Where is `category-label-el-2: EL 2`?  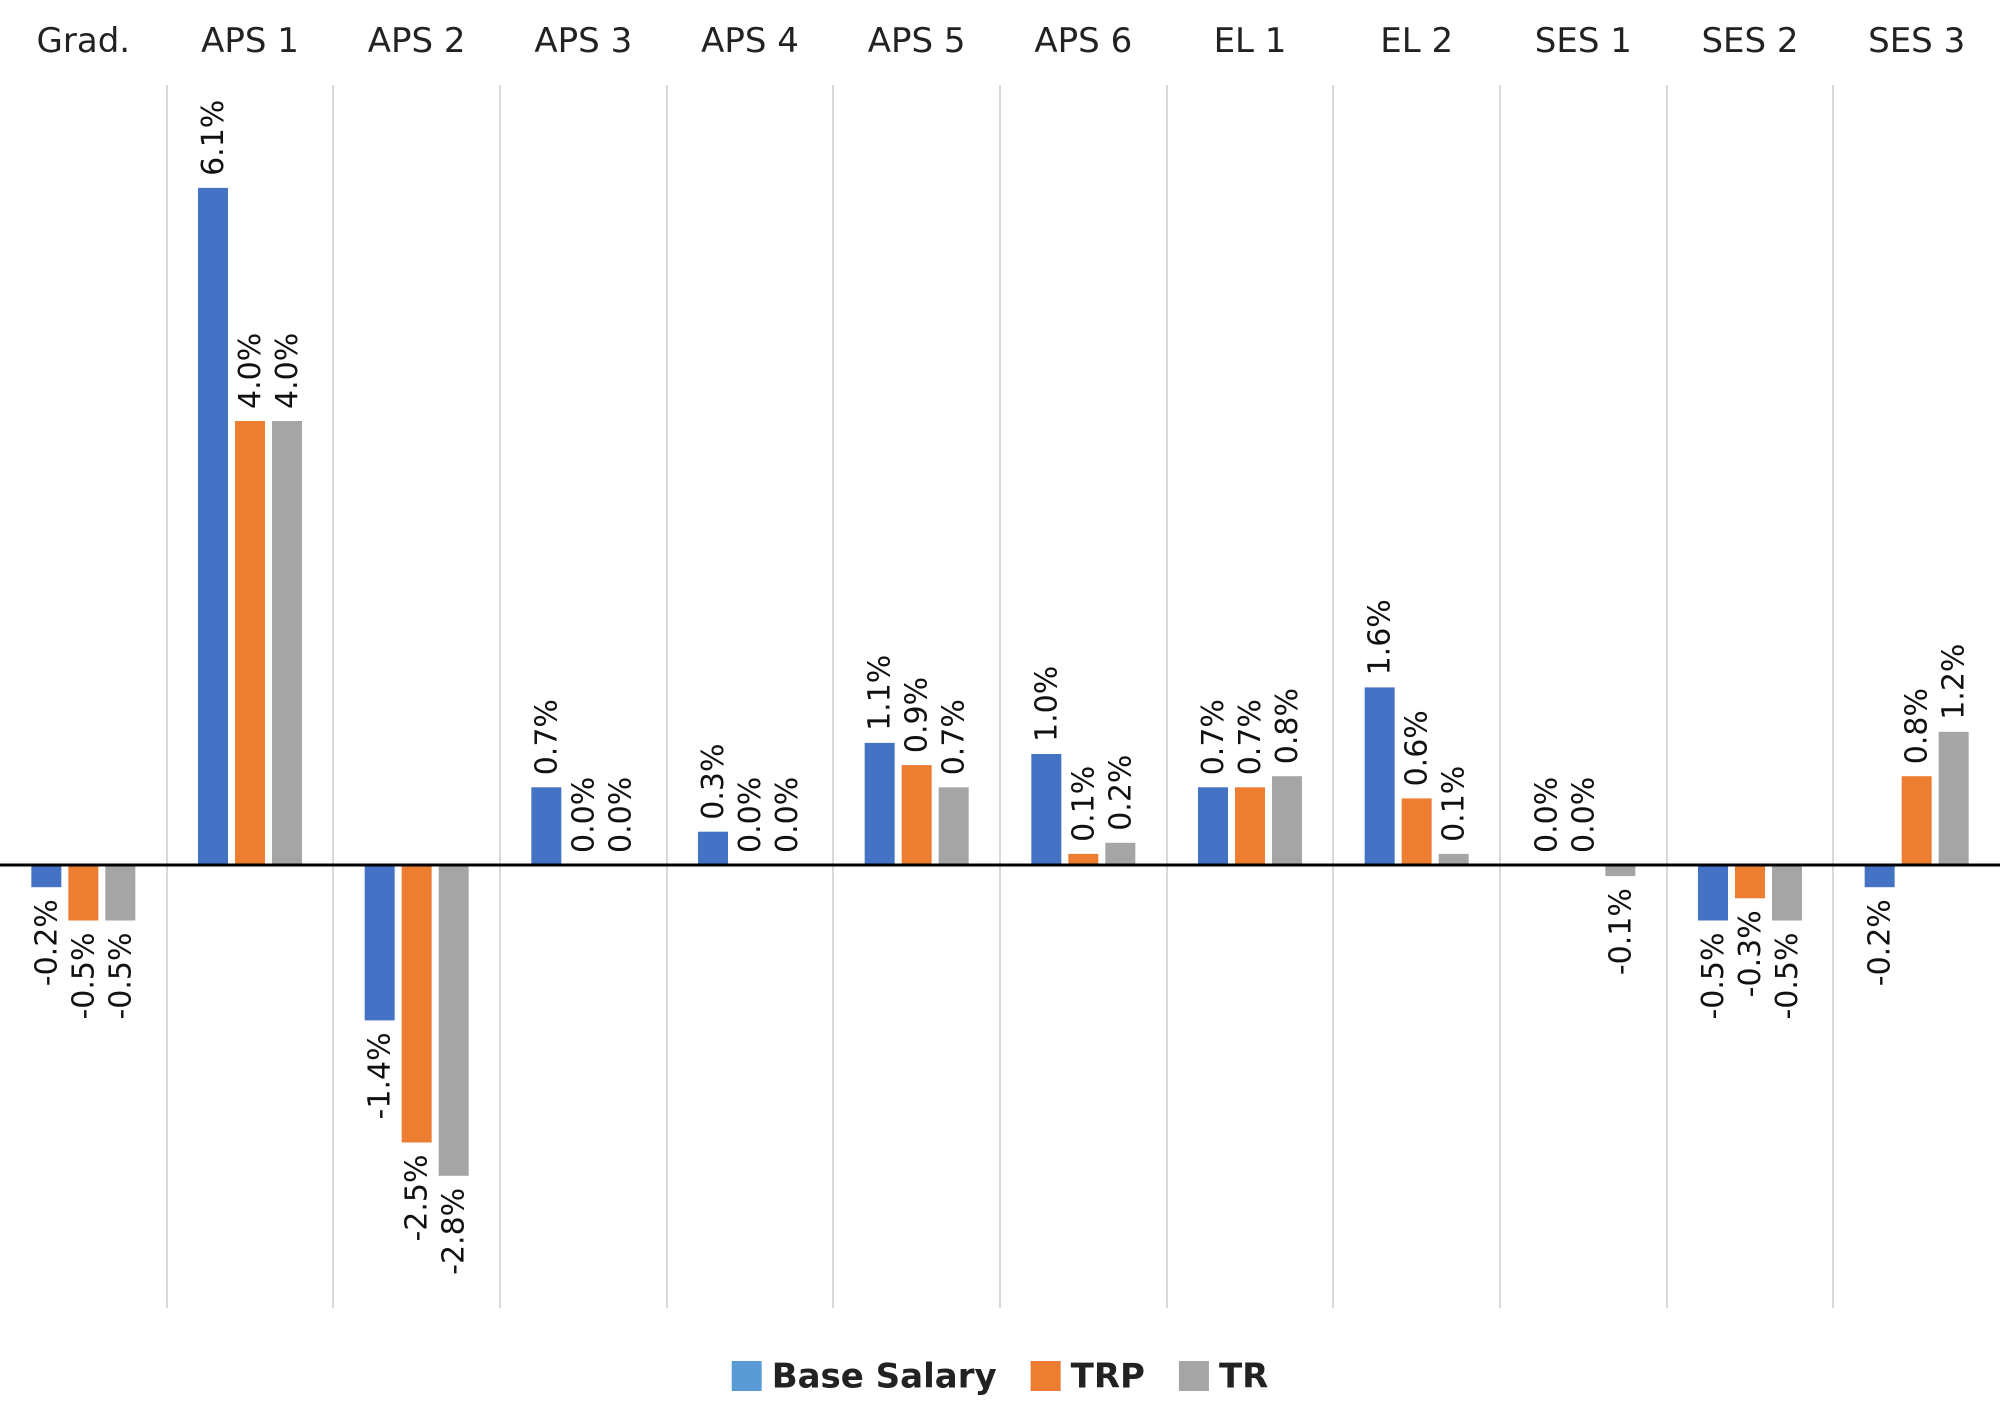 category-label-el-2: EL 2 is located at coordinates (1416, 41).